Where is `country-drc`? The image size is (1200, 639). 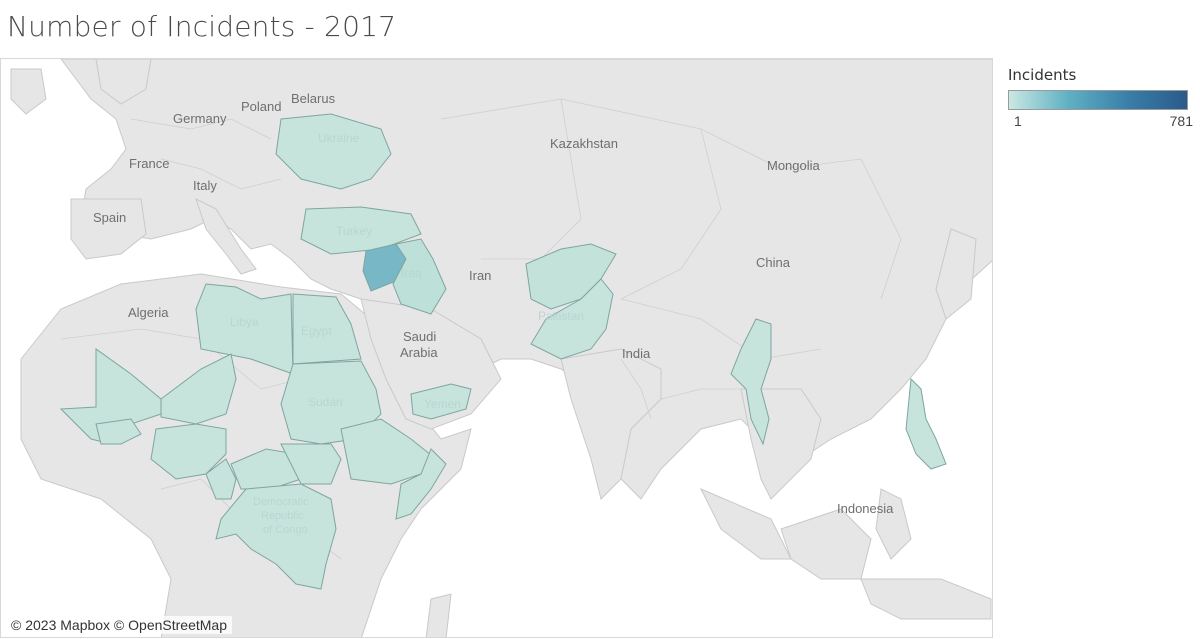 country-drc is located at coordinates (276, 536).